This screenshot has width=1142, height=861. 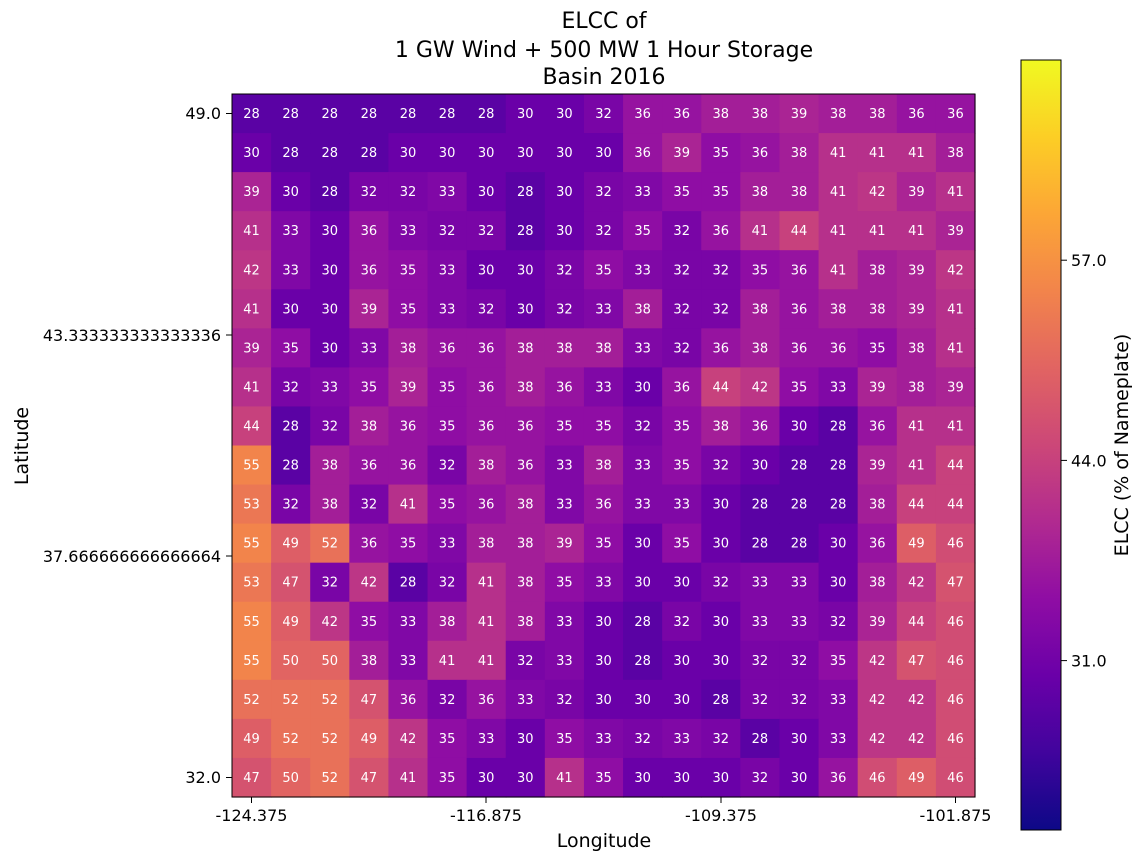 I want to click on colorbar-label: ELCC (% of Nameplate), so click(x=1122, y=445).